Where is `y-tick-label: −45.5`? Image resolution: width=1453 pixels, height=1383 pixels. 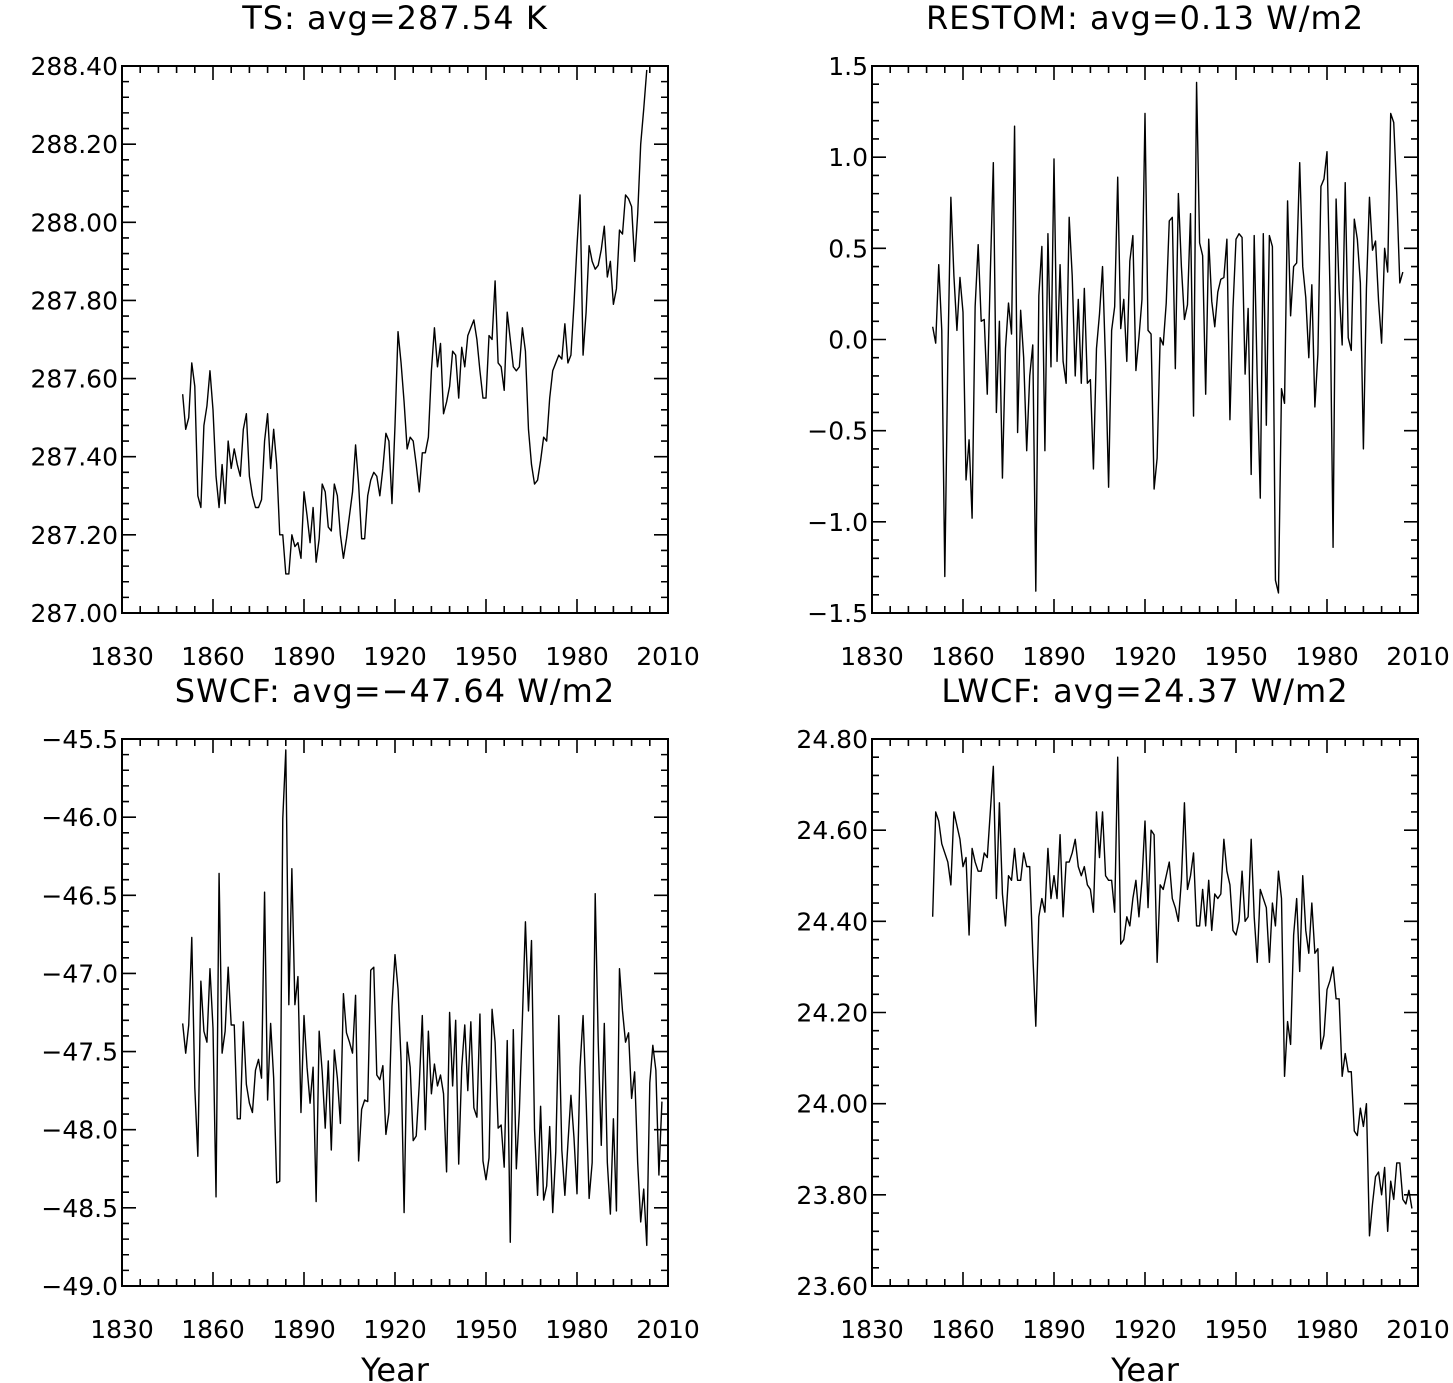 y-tick-label: −45.5 is located at coordinates (79, 739).